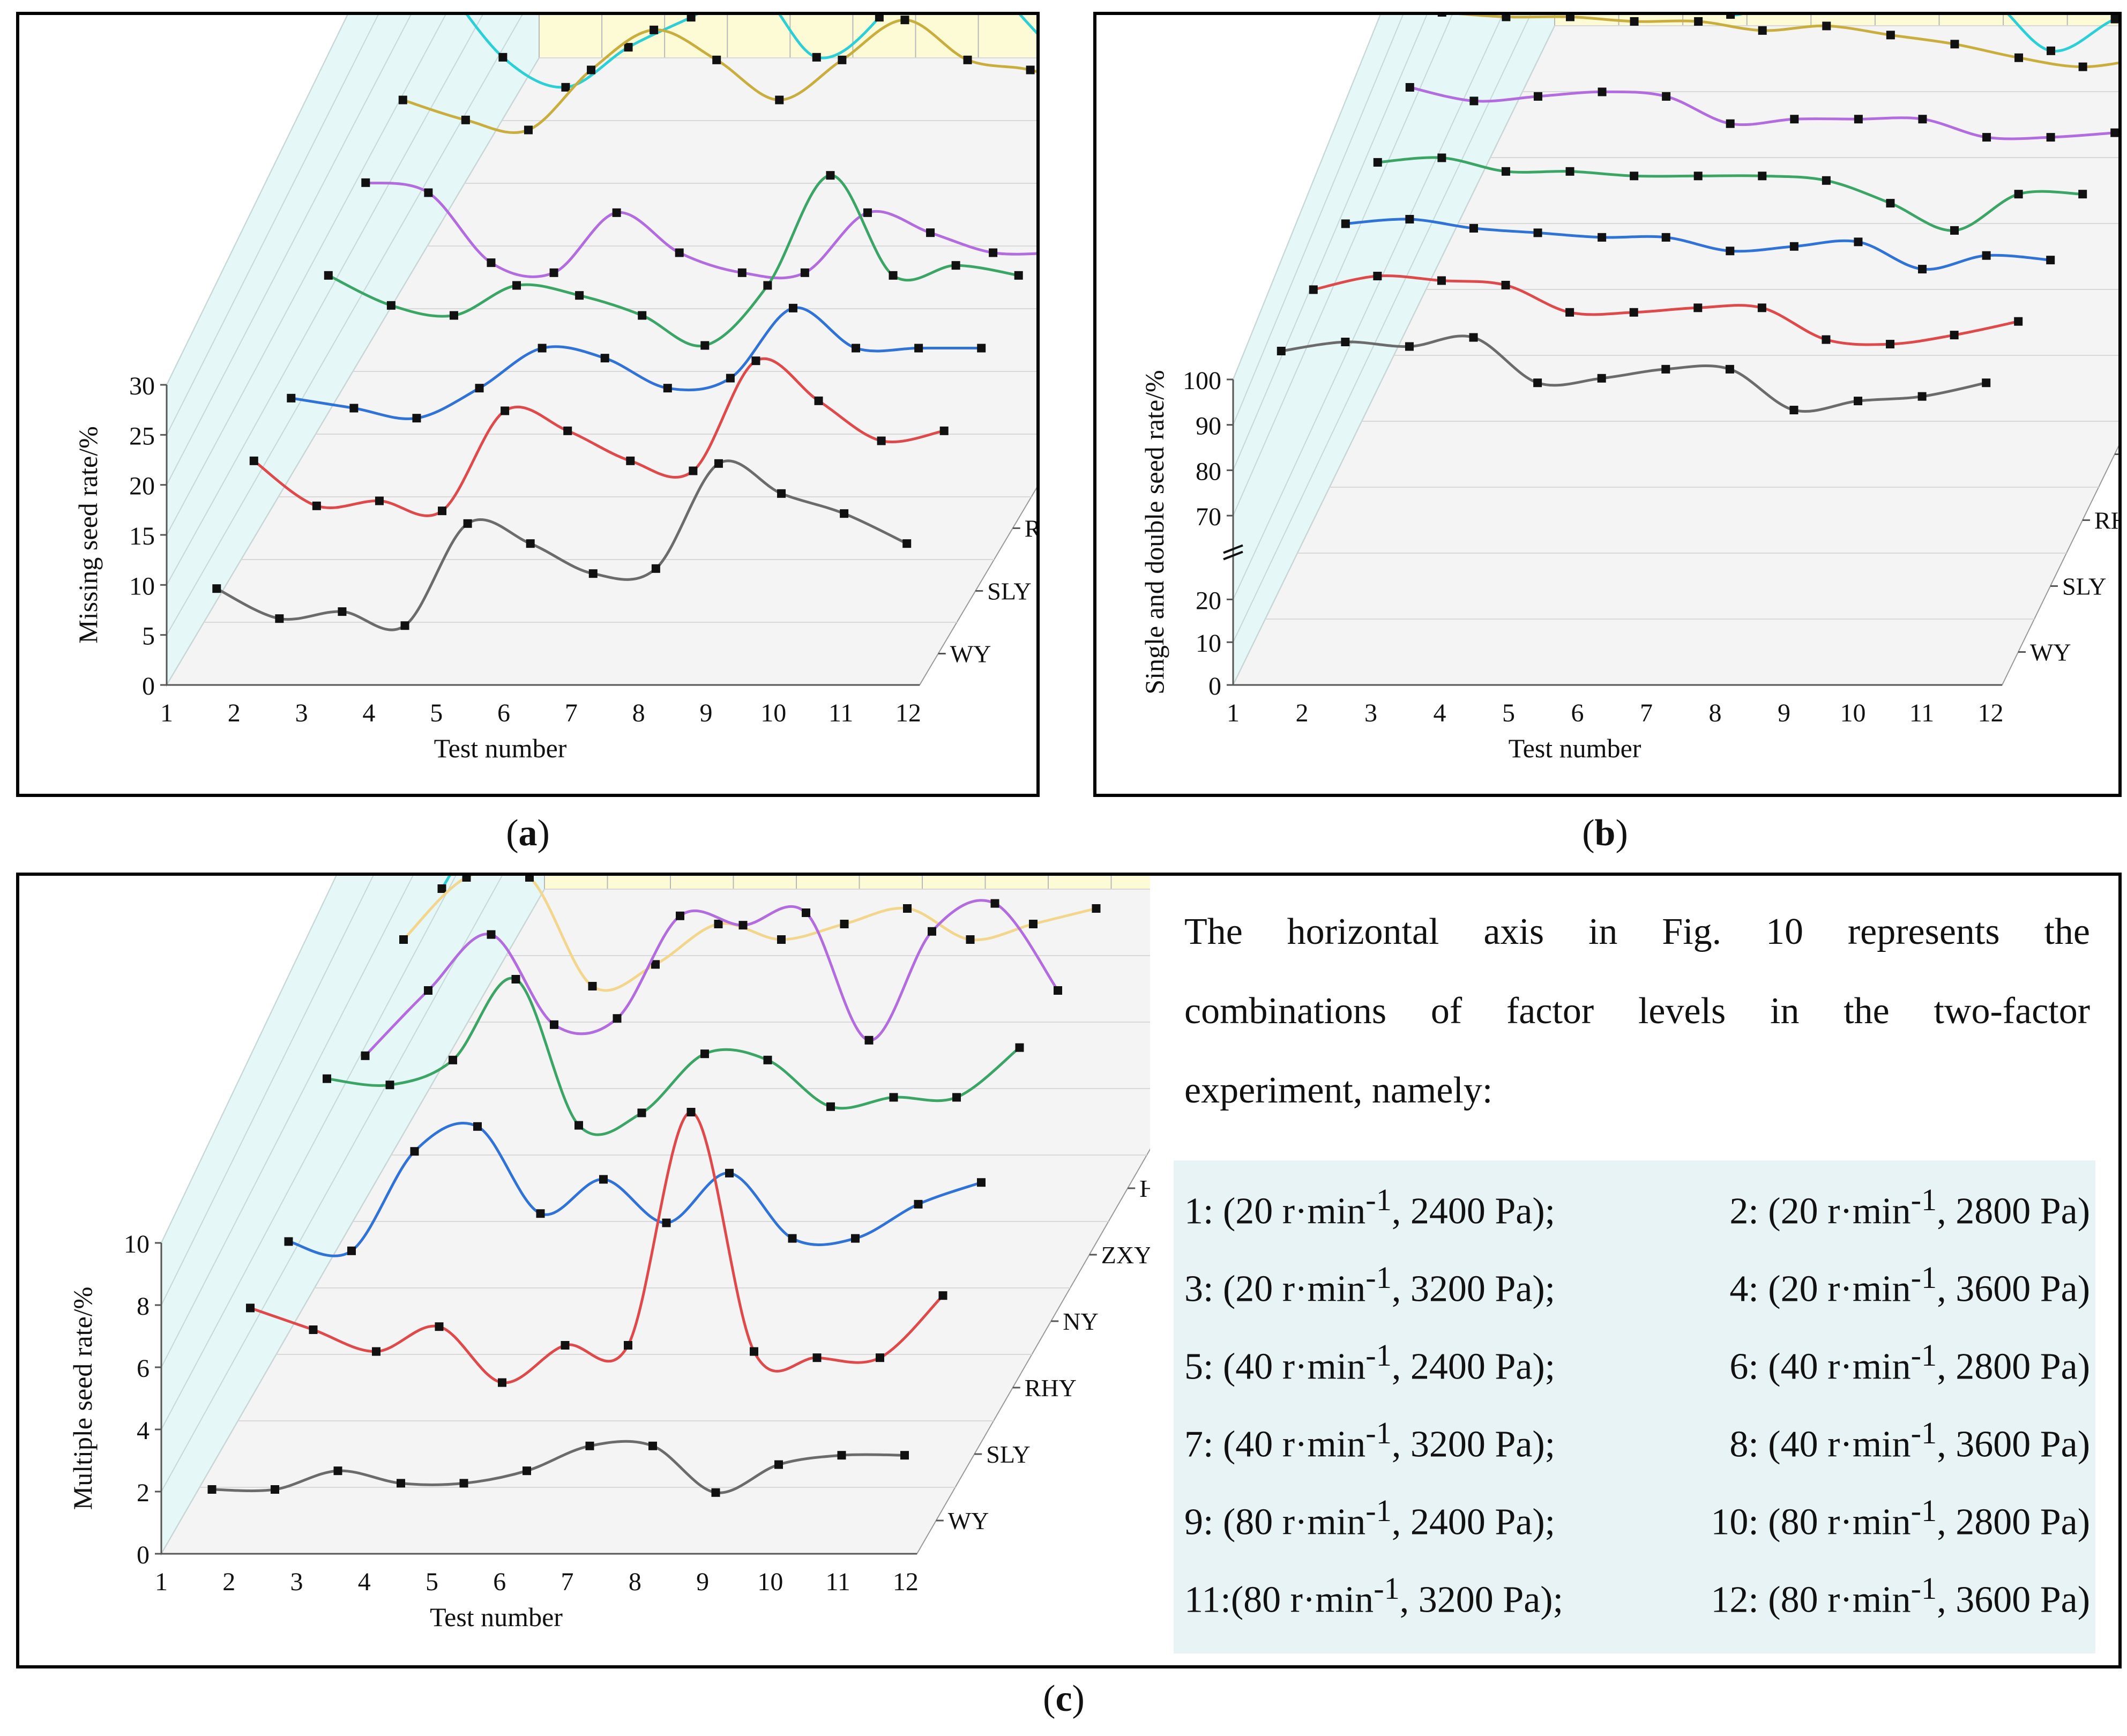  I want to click on panel-letter-c: (c), so click(1064, 1698).